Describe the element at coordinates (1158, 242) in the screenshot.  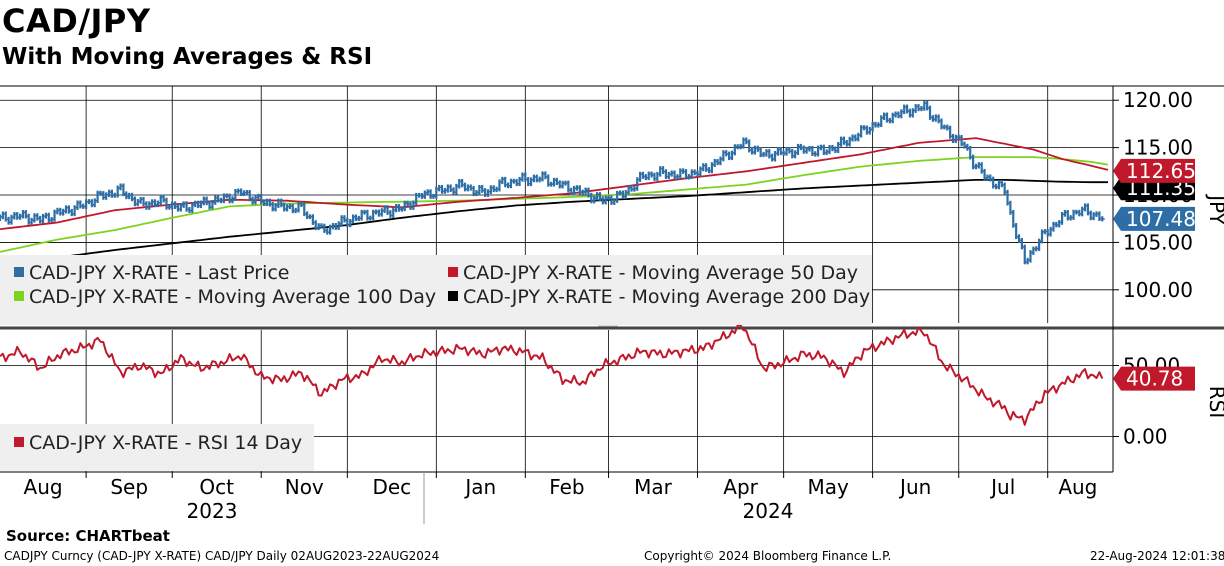
I see `y-tick-label: 105.00` at that location.